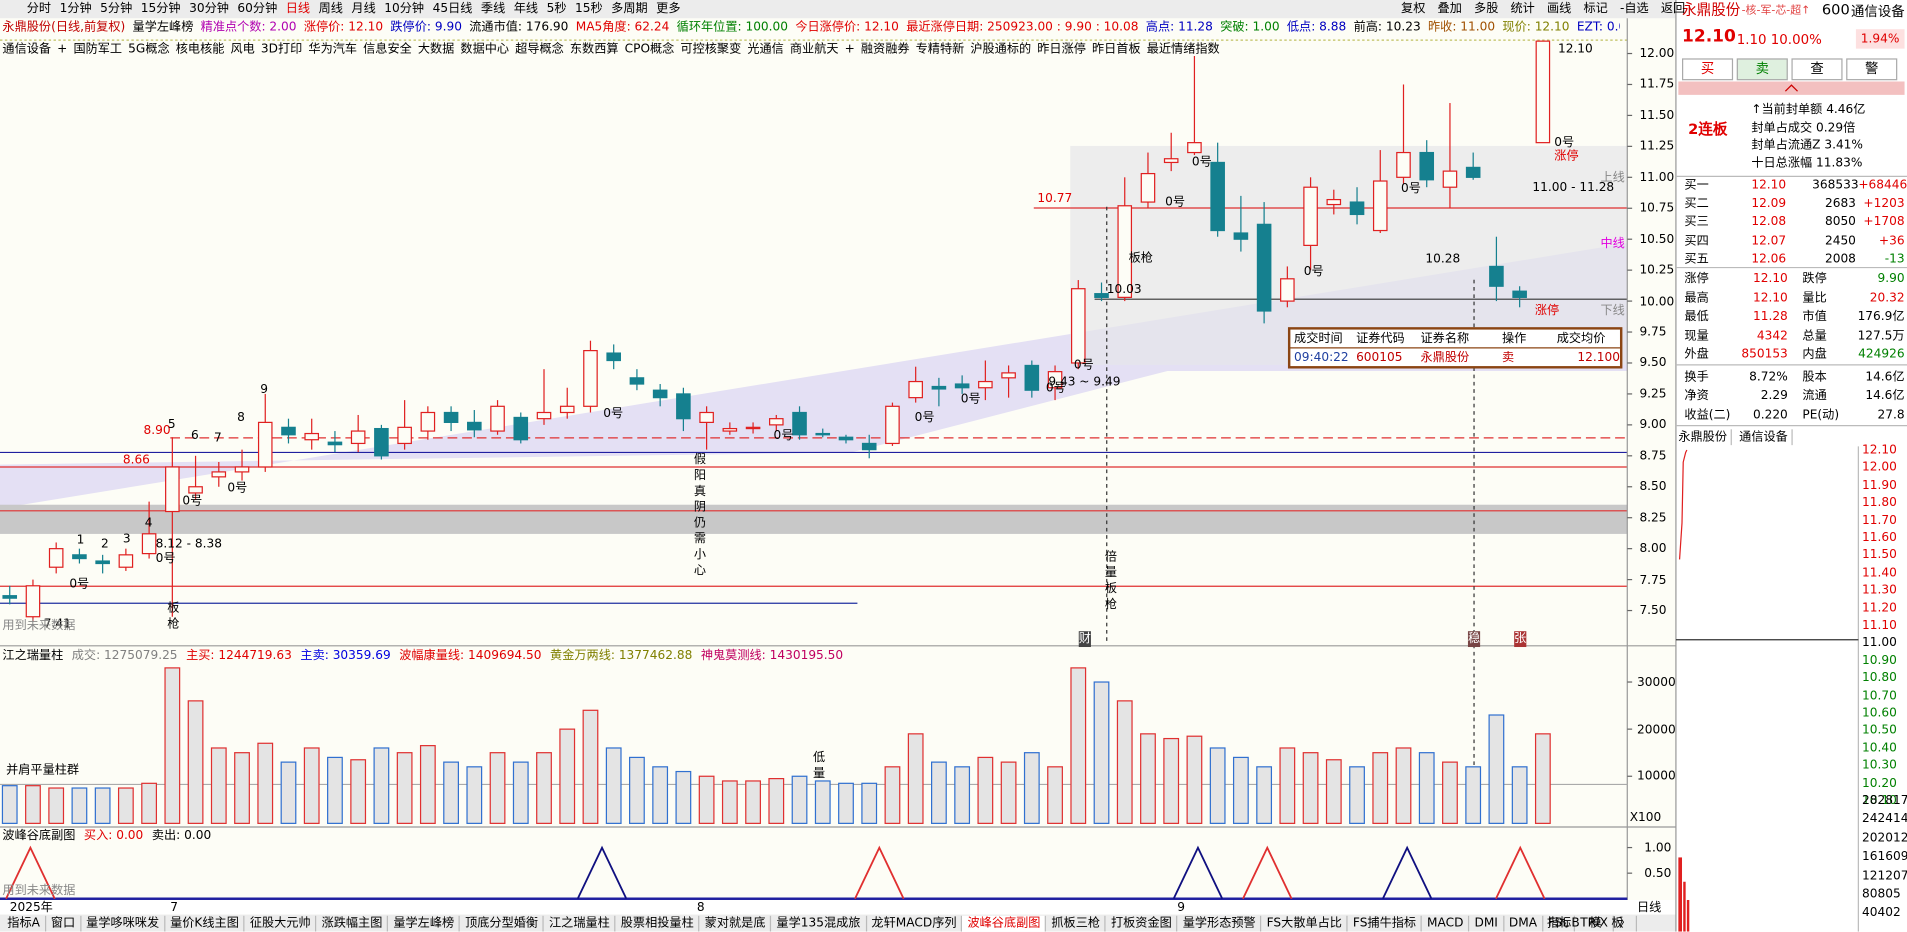 This screenshot has height=932, width=1907. What do you see at coordinates (1708, 69) in the screenshot?
I see `trade-button: 买` at bounding box center [1708, 69].